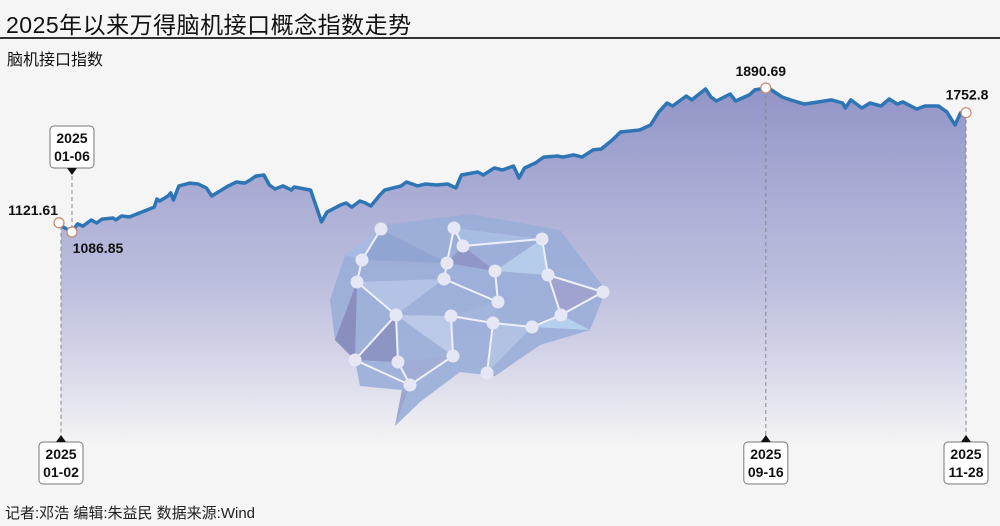  What do you see at coordinates (967, 95) in the screenshot?
I see `value-label: 1752.8` at bounding box center [967, 95].